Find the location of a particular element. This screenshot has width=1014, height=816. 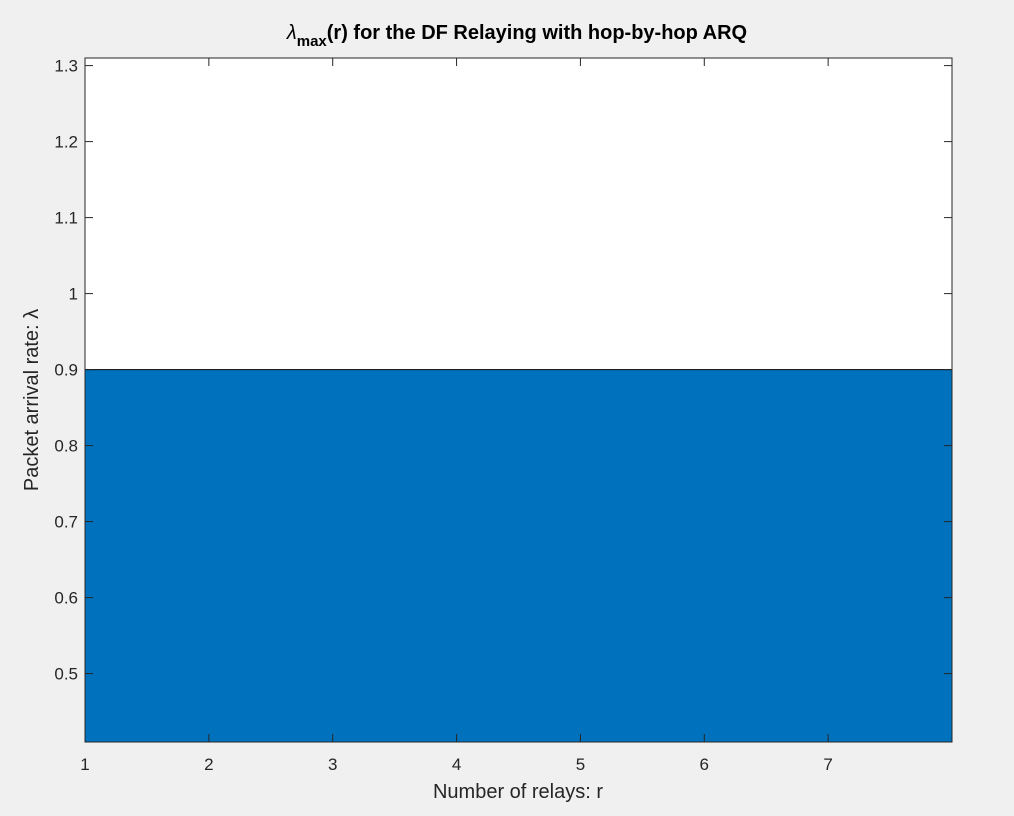

y-tick-label-7: 1.2 is located at coordinates (66, 142).